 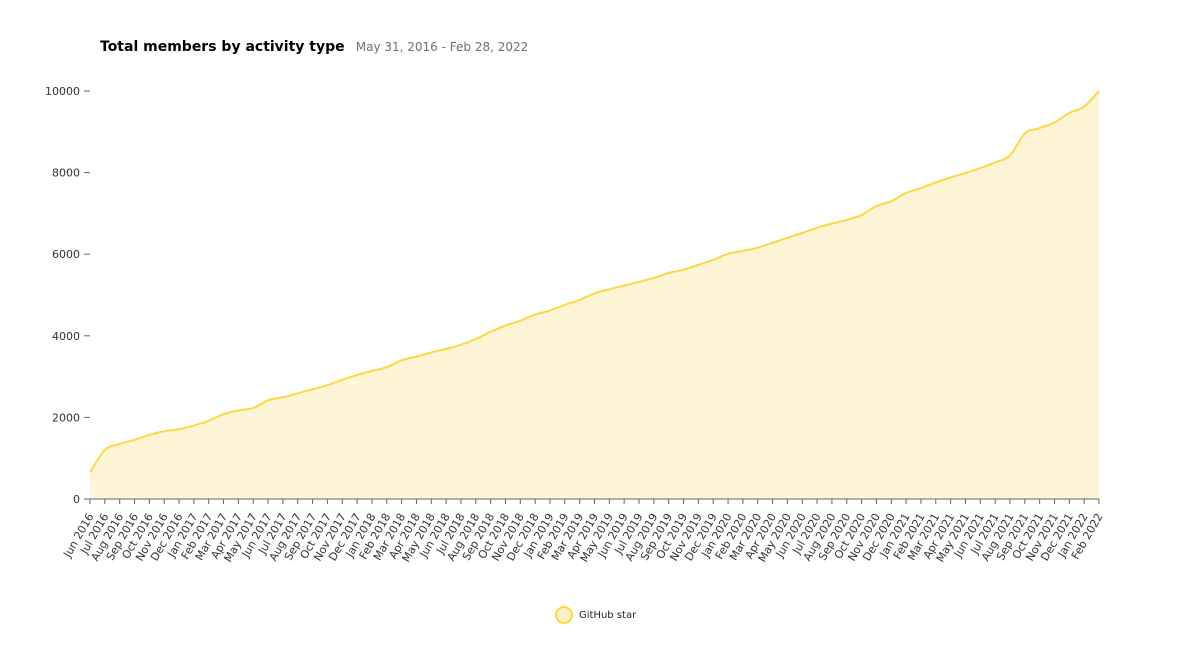 I want to click on y-tick-label: 0, so click(x=76, y=499).